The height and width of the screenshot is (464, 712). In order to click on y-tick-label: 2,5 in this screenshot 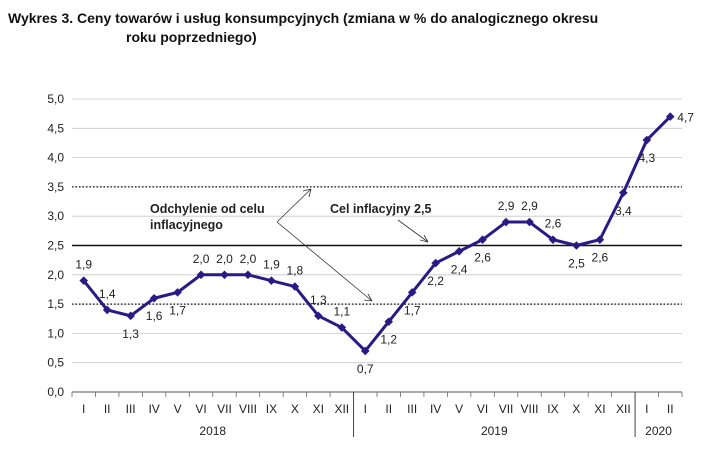, I will do `click(55, 246)`.